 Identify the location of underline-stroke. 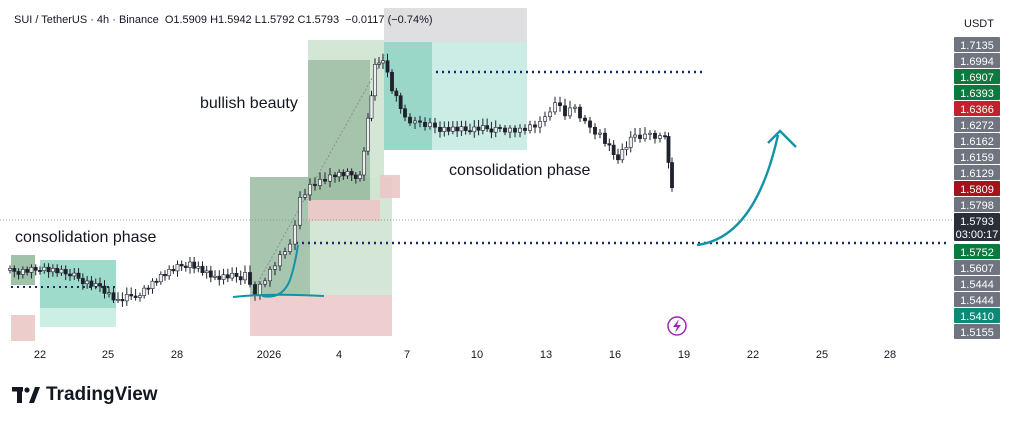
(278, 295).